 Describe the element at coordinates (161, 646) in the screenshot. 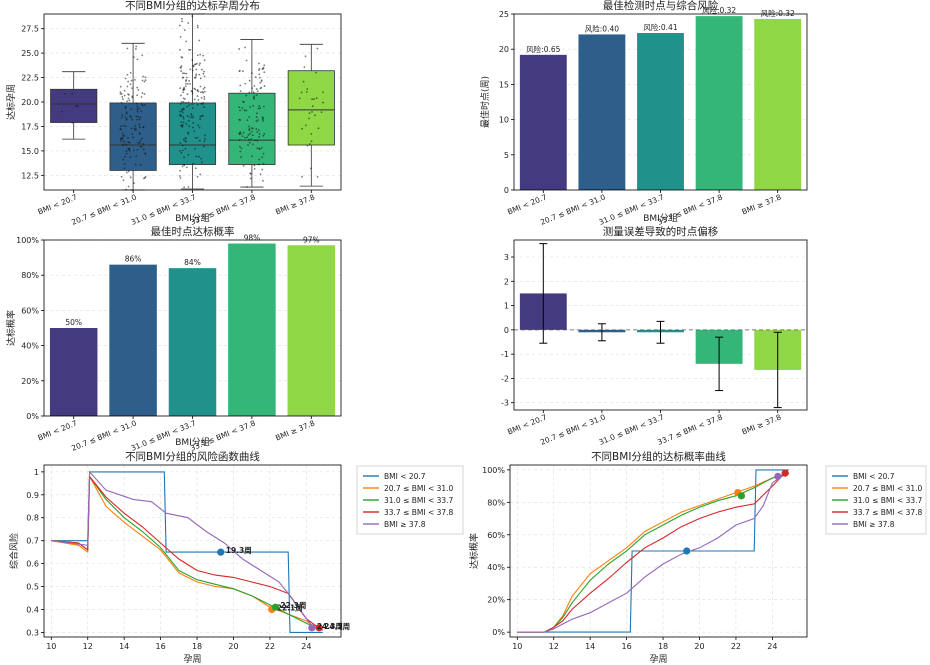

I see `x-tick-label: 16` at that location.